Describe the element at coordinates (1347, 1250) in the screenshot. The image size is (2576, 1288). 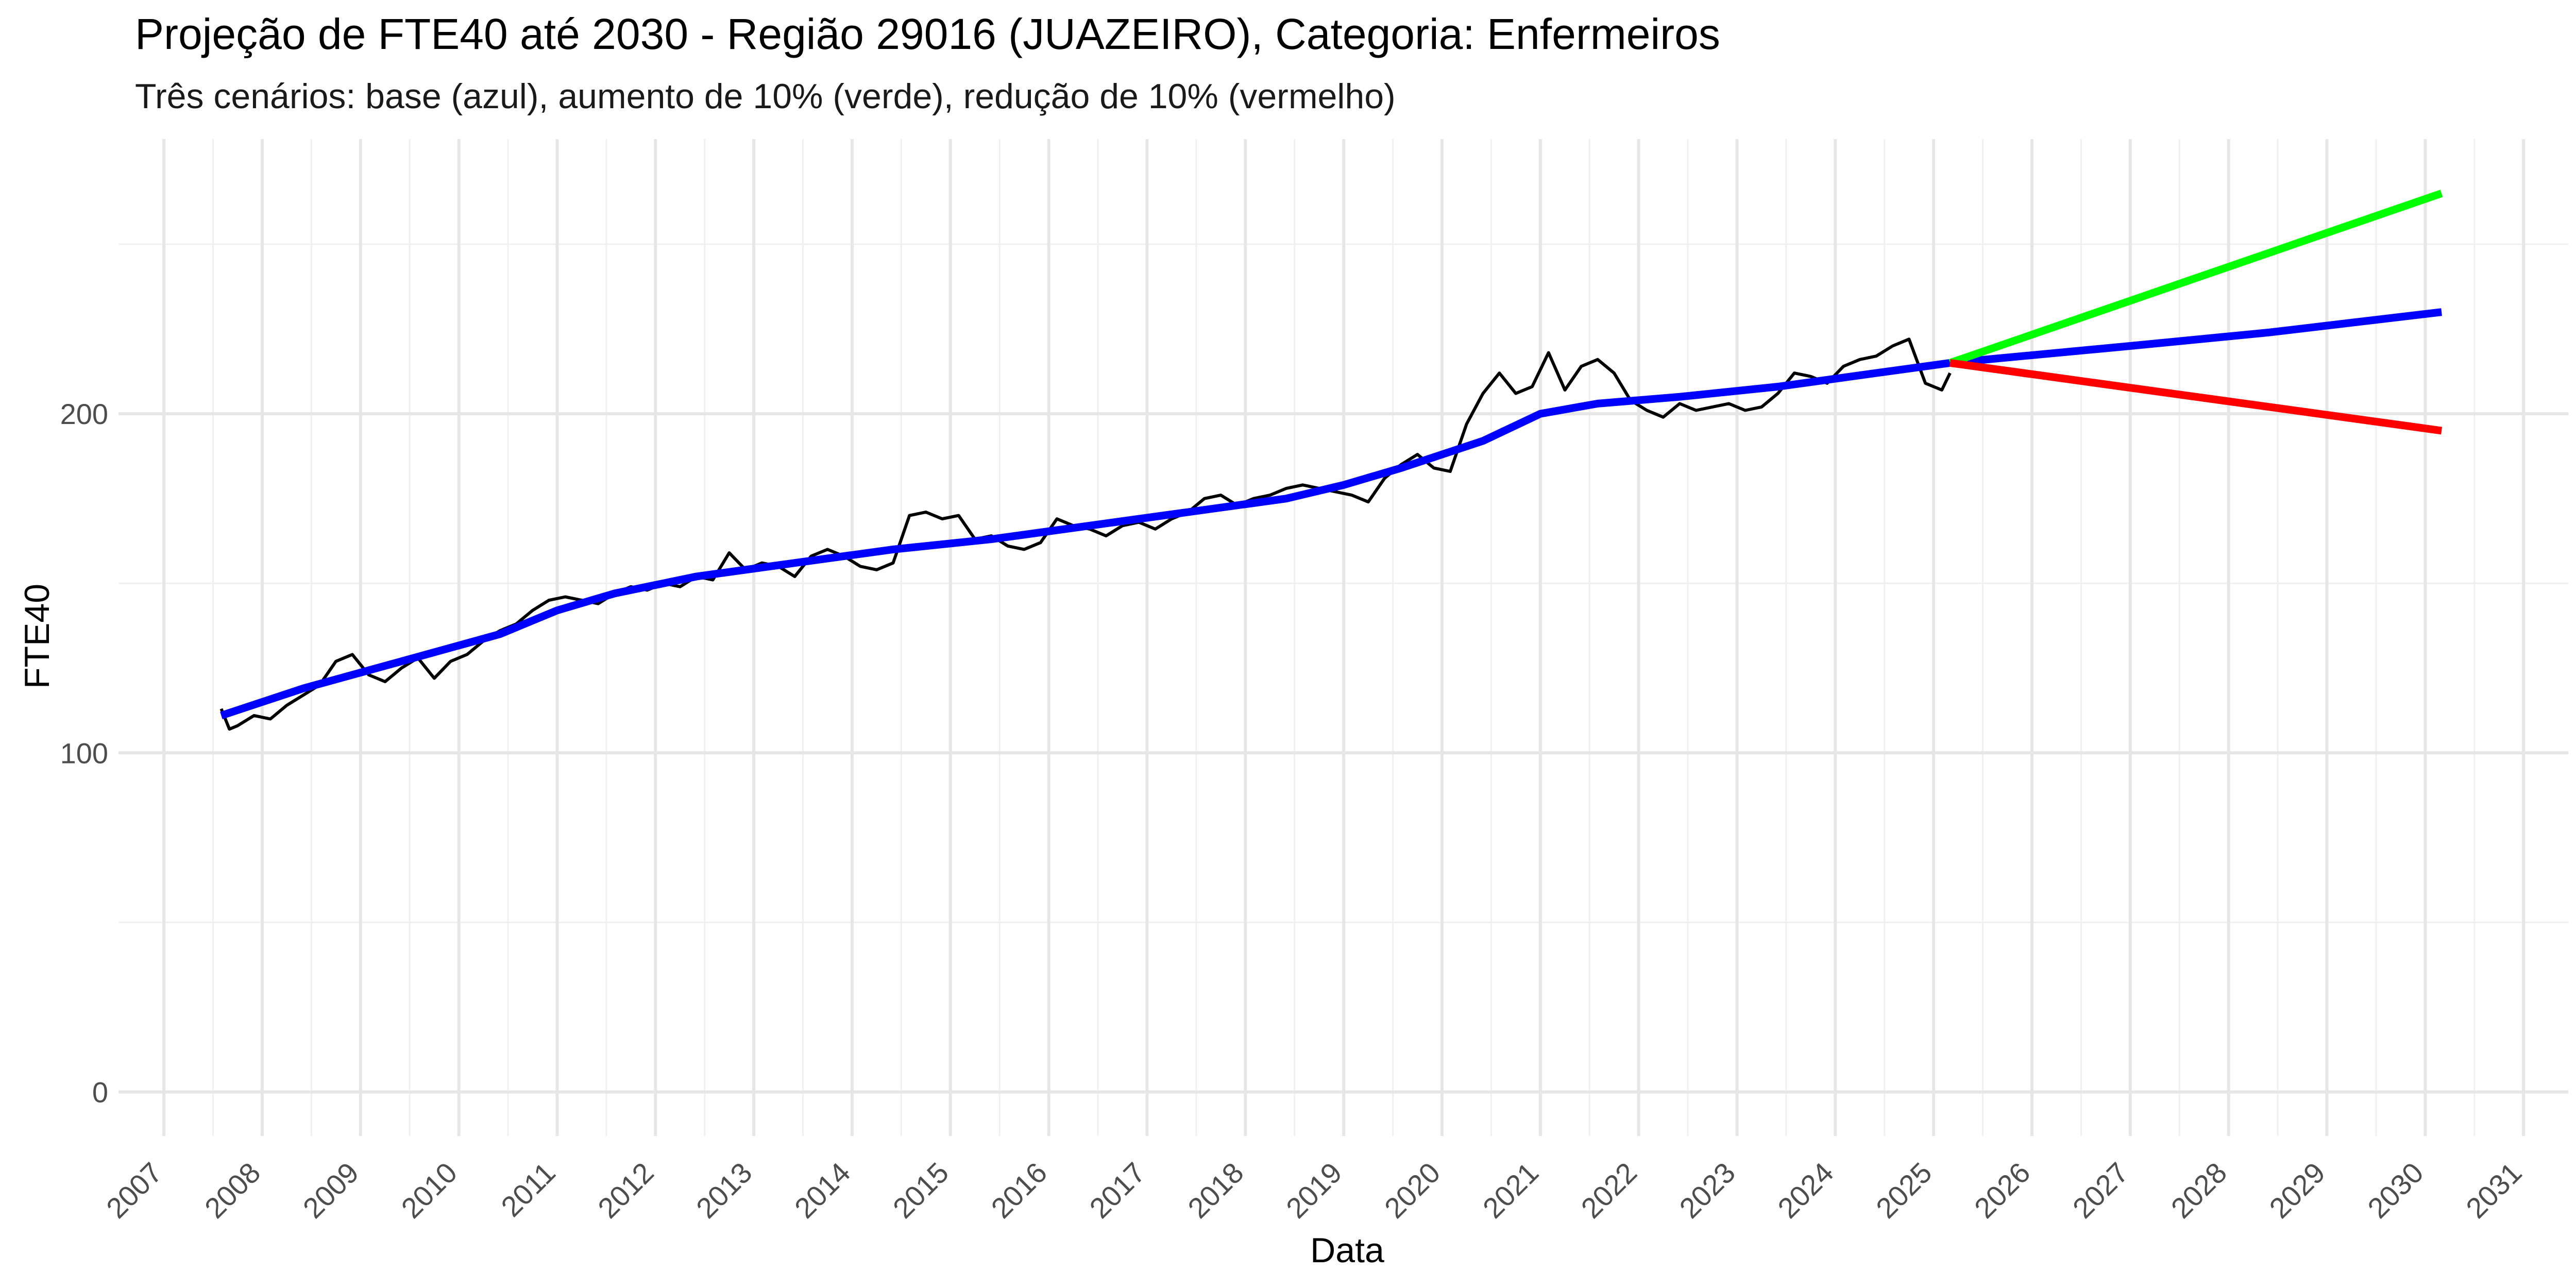
I see `x-axis-title: Data` at that location.